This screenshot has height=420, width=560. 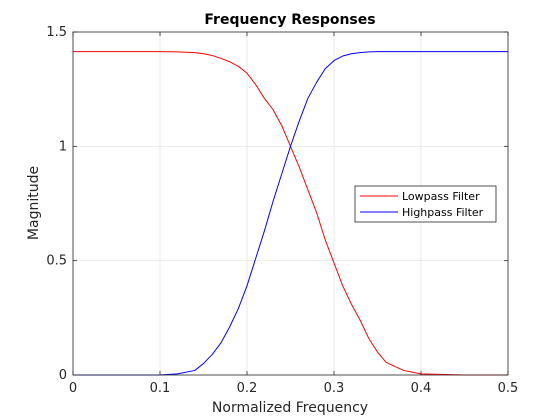 What do you see at coordinates (63, 146) in the screenshot?
I see `y-tick-label: 1` at bounding box center [63, 146].